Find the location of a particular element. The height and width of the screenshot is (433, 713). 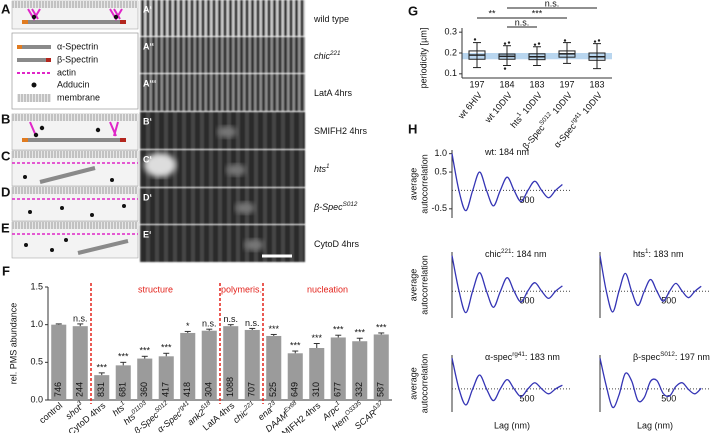

n-label: 304 is located at coordinates (209, 389).